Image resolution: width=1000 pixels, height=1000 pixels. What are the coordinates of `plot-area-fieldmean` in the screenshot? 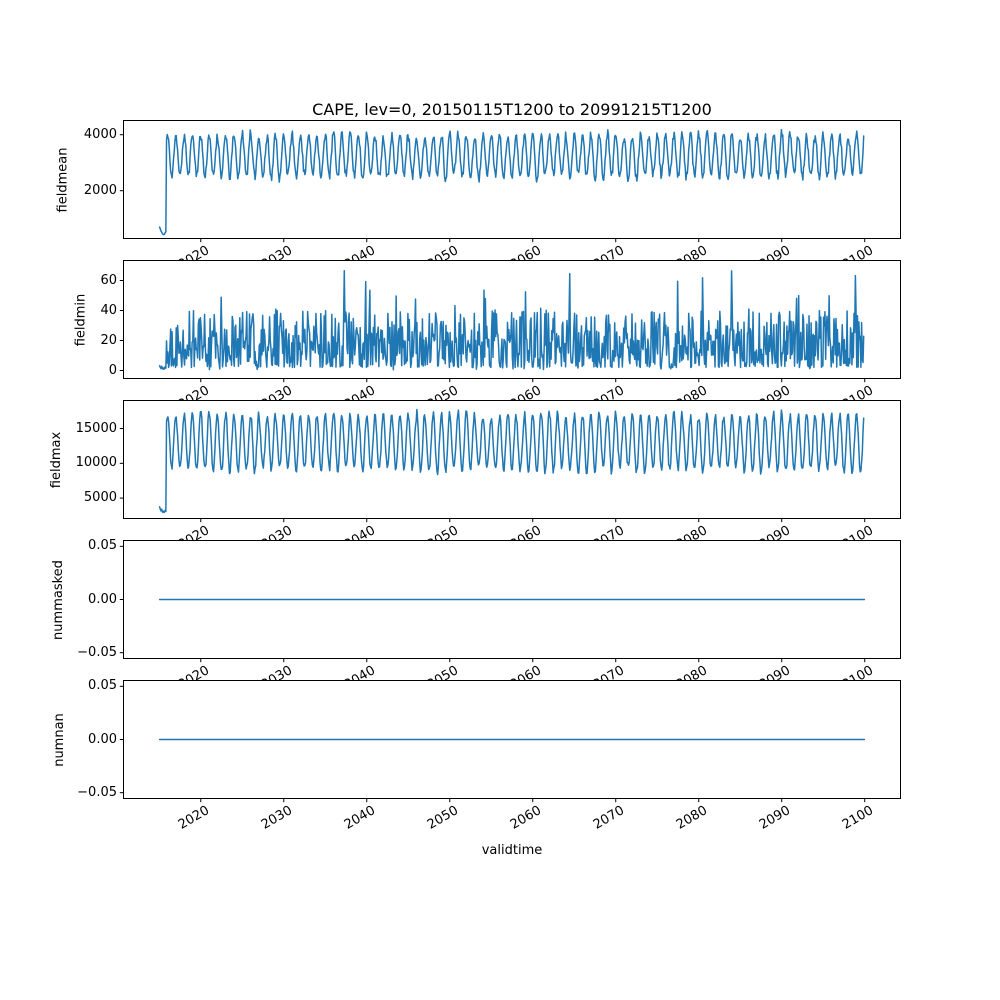 It's located at (492, 185).